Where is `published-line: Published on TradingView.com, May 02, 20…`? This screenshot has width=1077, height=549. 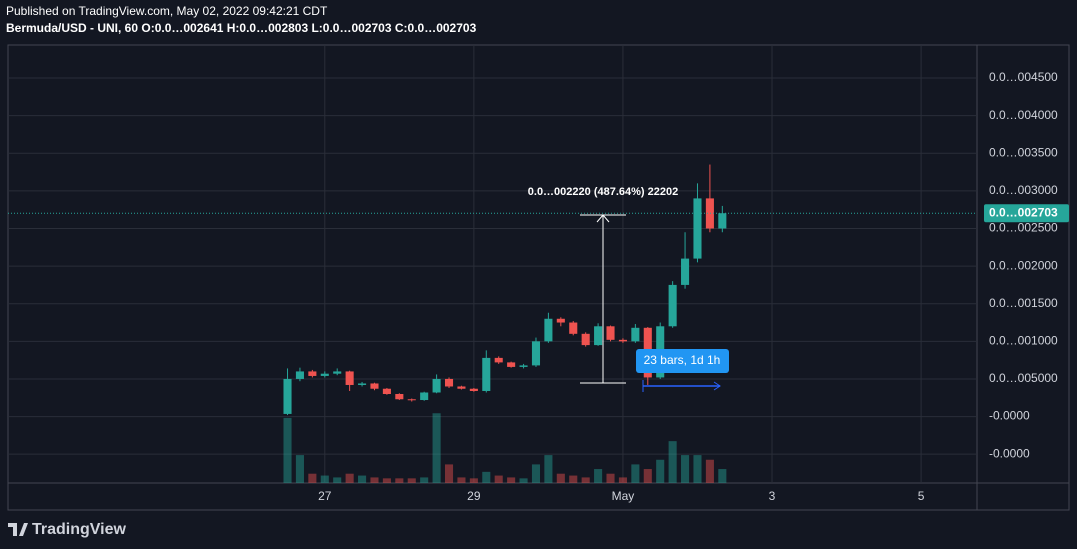
published-line: Published on TradingView.com, May 02, 20… is located at coordinates (167, 11).